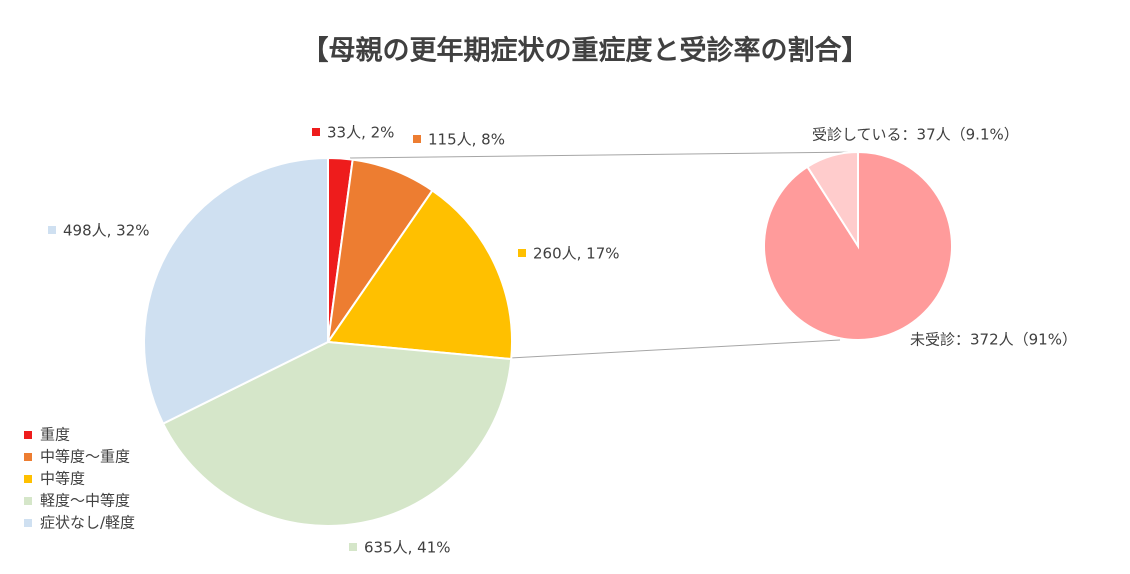  Describe the element at coordinates (915, 135) in the screenshot. I see `data-label: 受診している：37人（9.1%）` at that location.